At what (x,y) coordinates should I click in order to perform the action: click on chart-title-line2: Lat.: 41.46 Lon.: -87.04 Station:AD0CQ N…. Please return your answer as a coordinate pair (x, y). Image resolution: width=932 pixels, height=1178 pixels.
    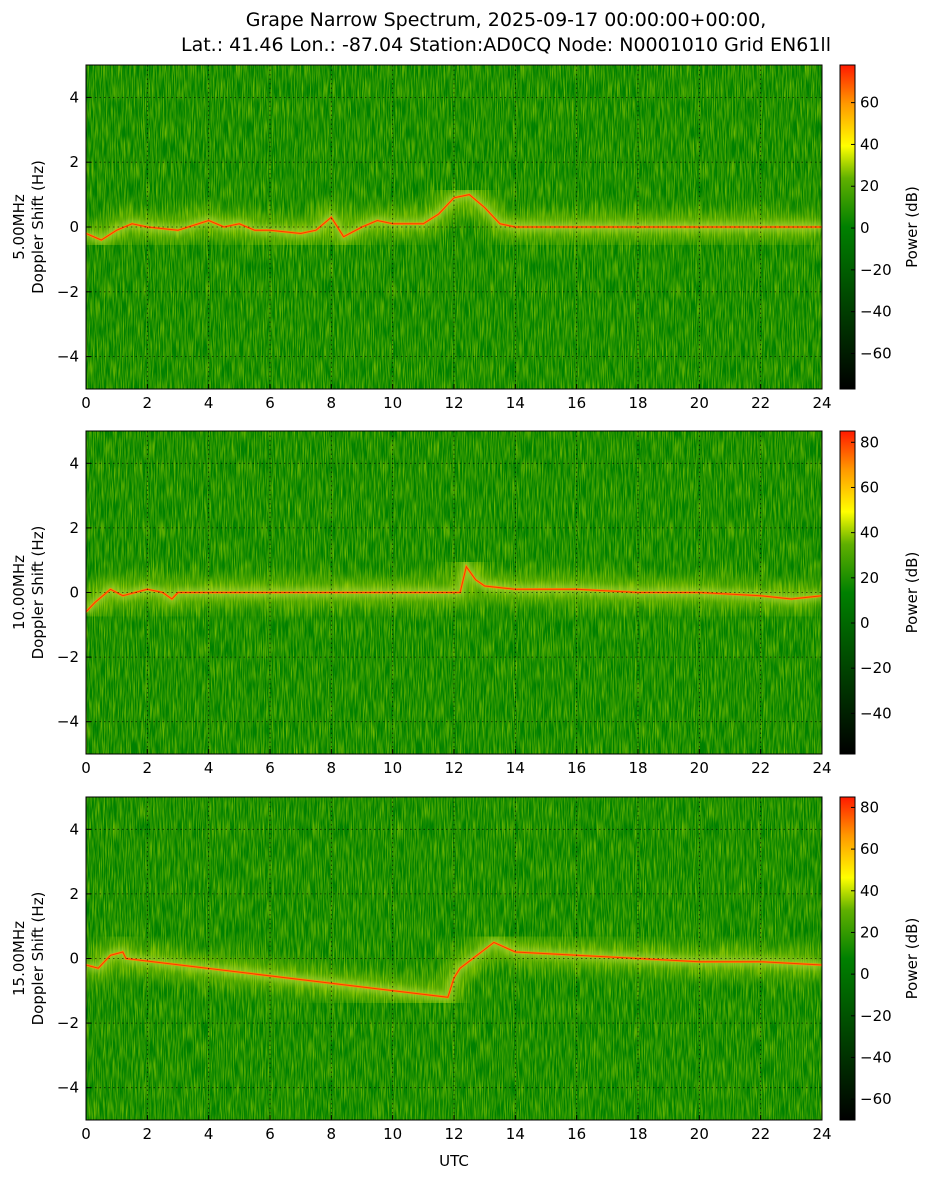
    Looking at the image, I should click on (506, 45).